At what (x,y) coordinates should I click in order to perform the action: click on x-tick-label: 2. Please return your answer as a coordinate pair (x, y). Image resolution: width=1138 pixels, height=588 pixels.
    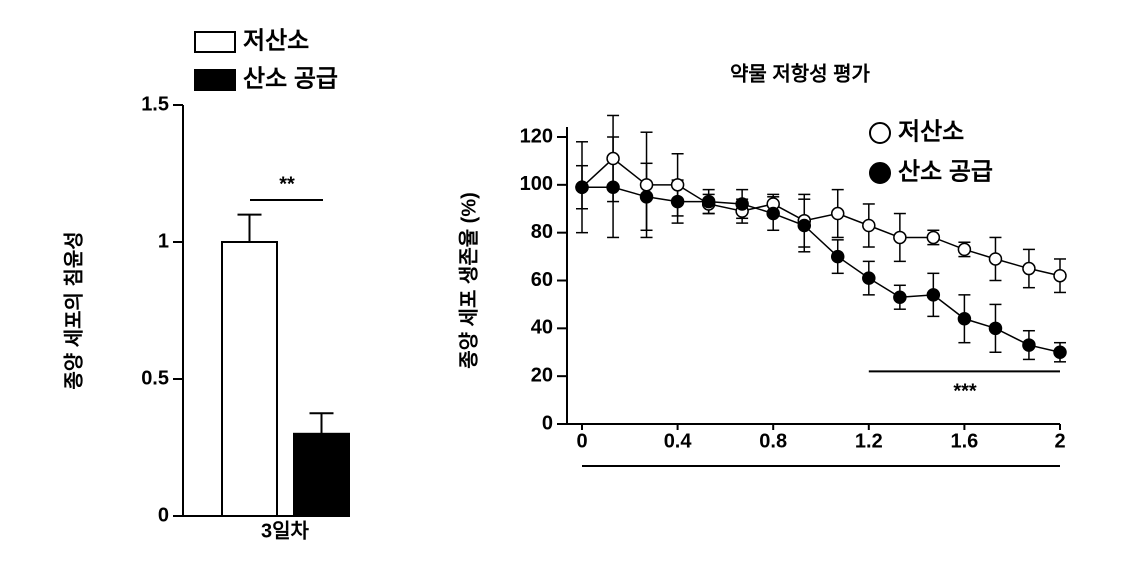
    Looking at the image, I should click on (1059, 441).